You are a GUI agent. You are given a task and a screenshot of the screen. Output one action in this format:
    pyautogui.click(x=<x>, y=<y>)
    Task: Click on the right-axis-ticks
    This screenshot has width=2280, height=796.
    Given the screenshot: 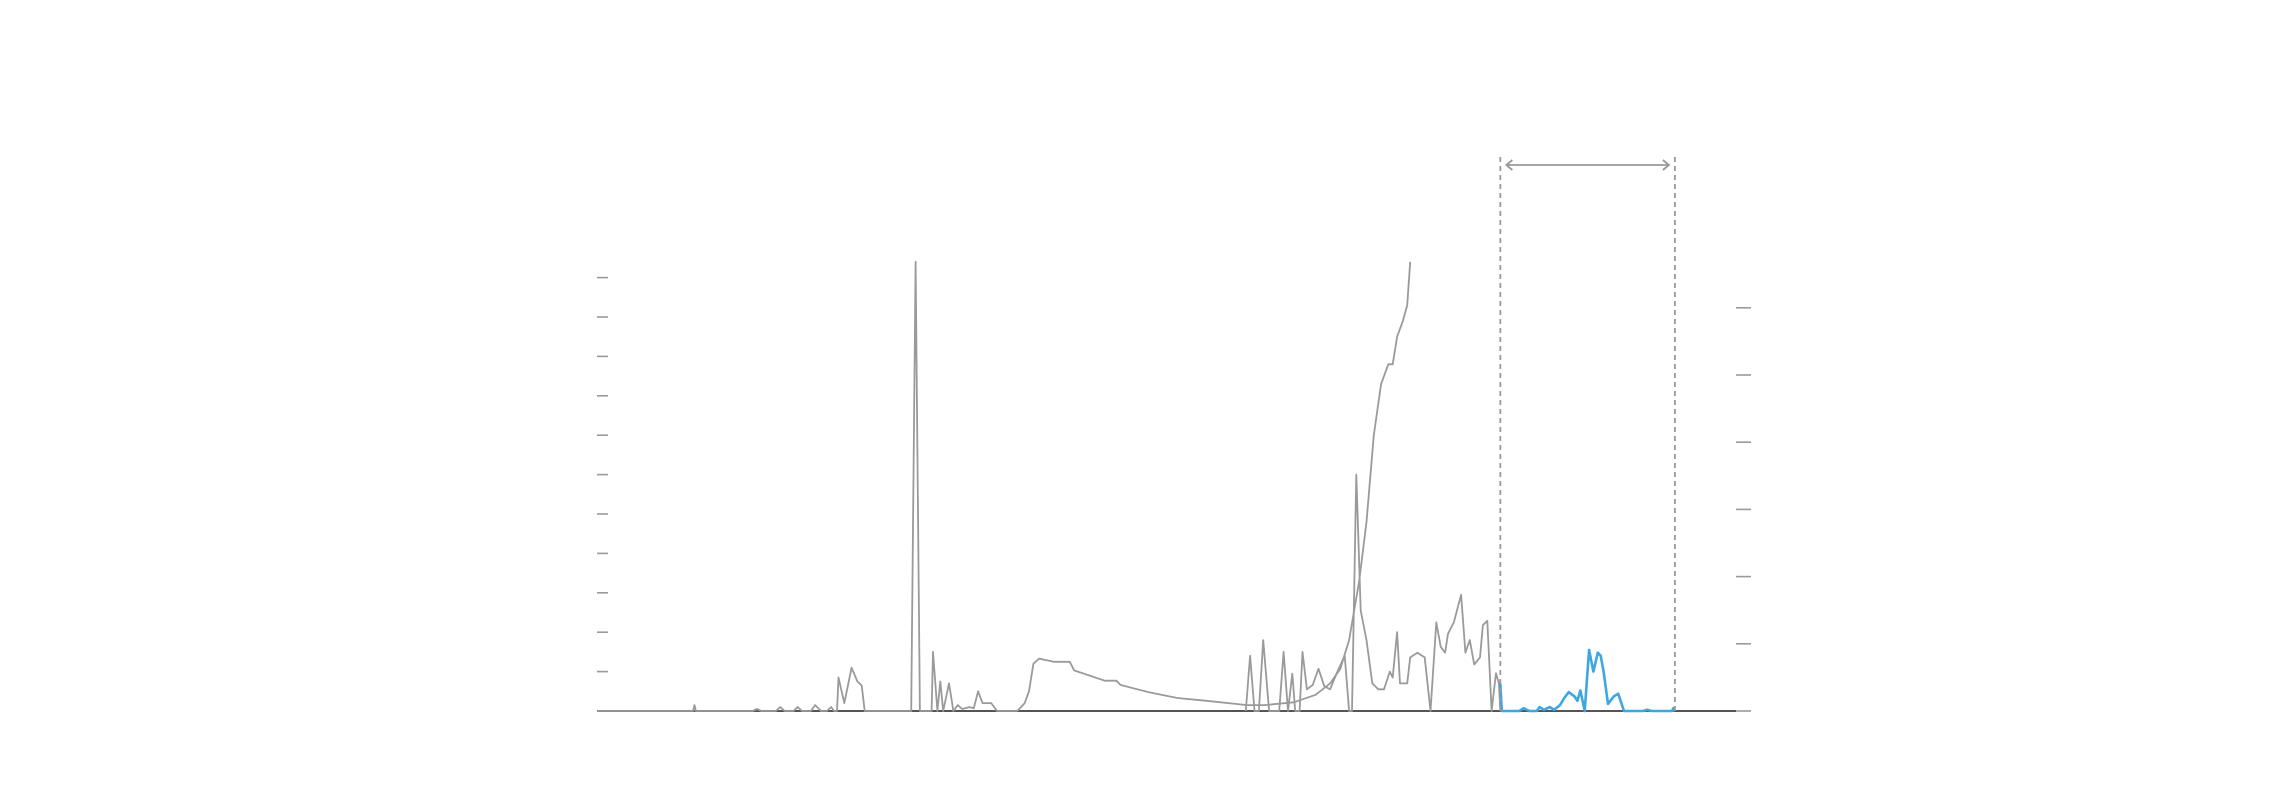 What is the action you would take?
    pyautogui.click(x=1743, y=509)
    